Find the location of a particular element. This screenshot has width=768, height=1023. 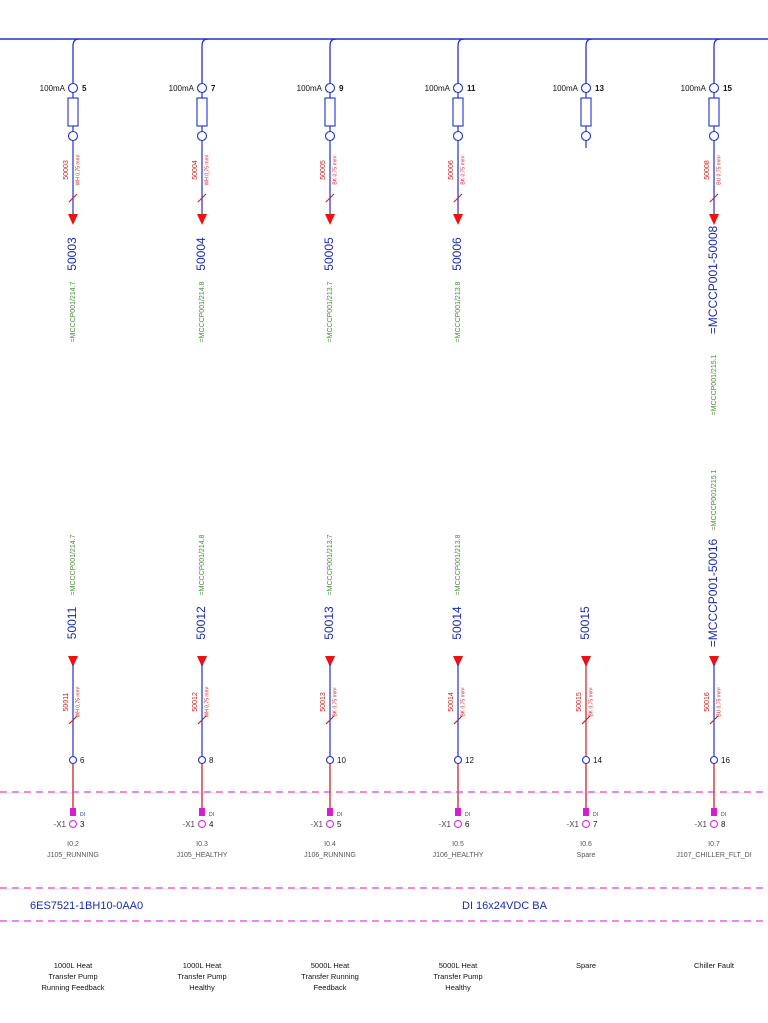

module-part-number: 6ES7521-1BH10-0AA0 is located at coordinates (86, 906).